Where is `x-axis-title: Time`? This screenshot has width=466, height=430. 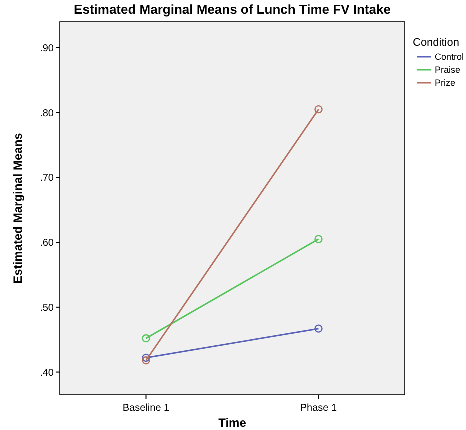 x-axis-title: Time is located at coordinates (232, 423).